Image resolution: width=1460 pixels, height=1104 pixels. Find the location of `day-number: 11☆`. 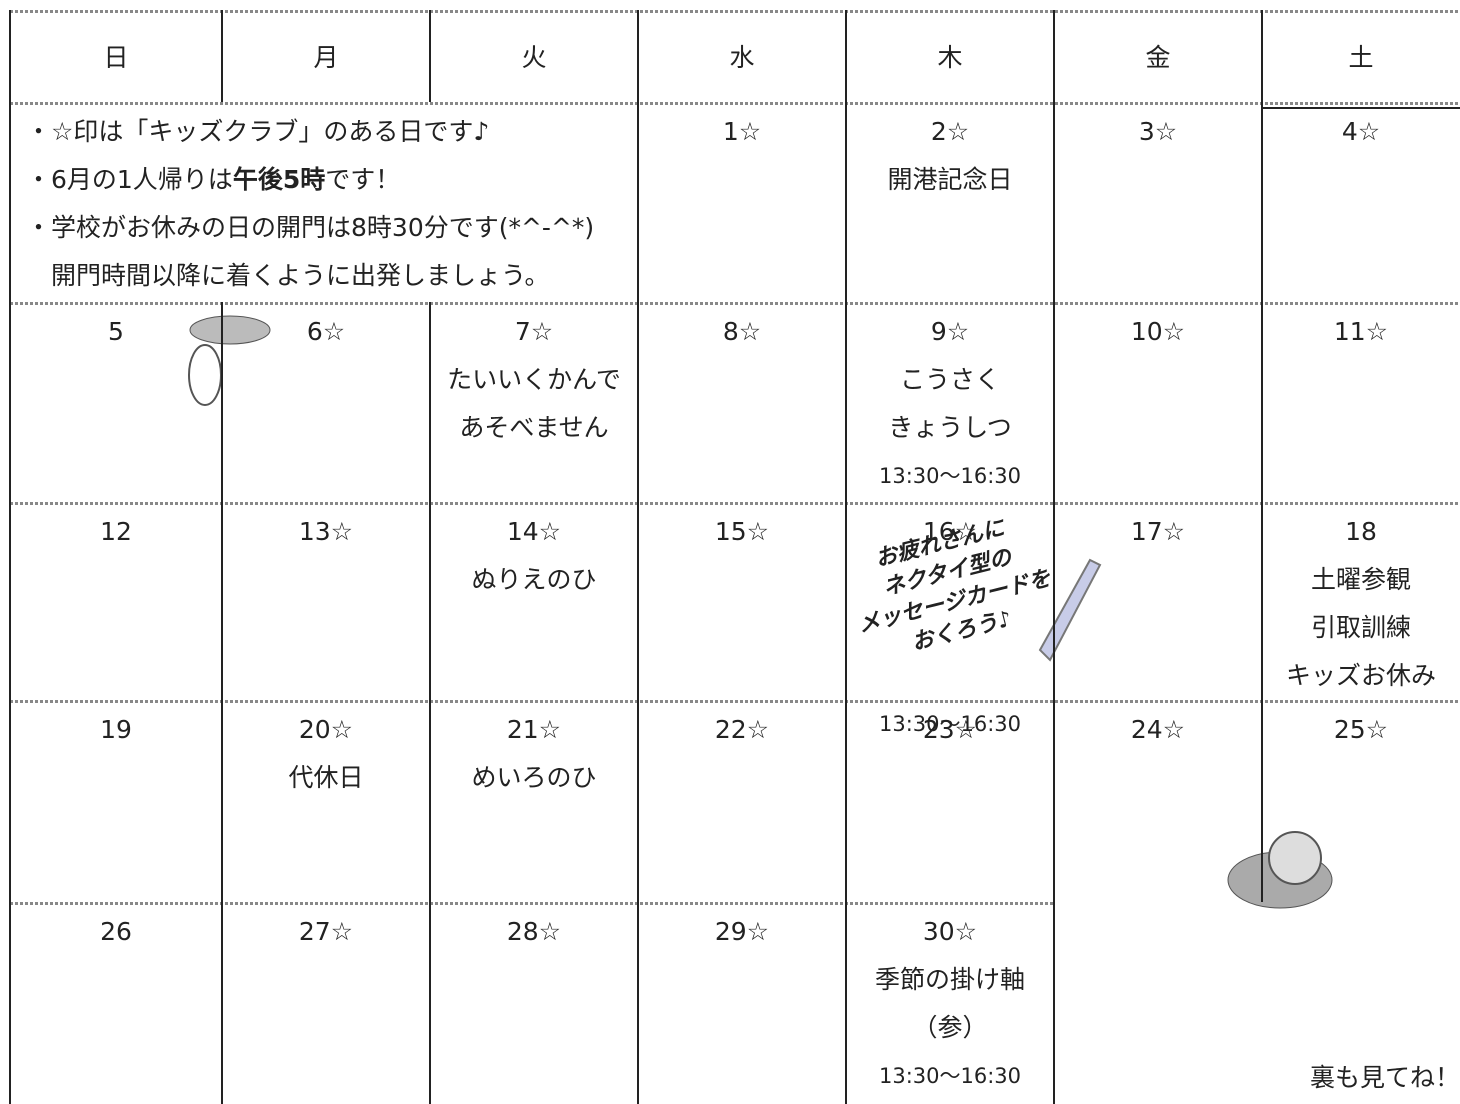

day-number: 11☆ is located at coordinates (1361, 331).